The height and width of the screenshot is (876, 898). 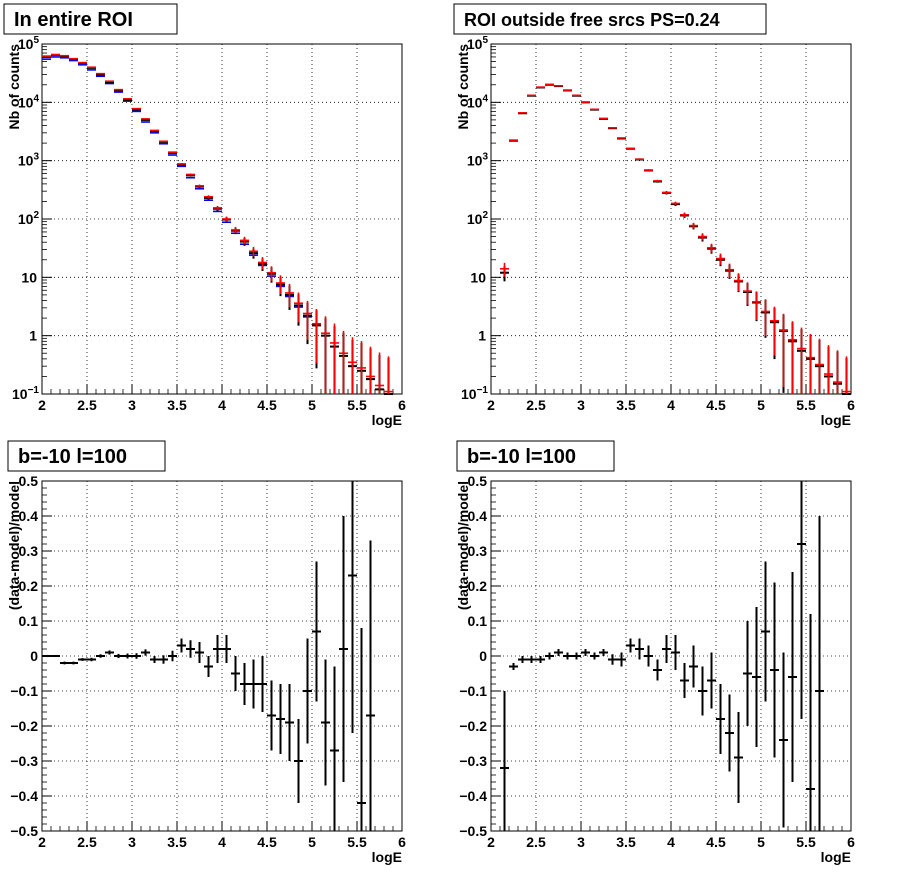 I want to click on chart-title: ROI outside free srcs PS=0.24, so click(x=592, y=20).